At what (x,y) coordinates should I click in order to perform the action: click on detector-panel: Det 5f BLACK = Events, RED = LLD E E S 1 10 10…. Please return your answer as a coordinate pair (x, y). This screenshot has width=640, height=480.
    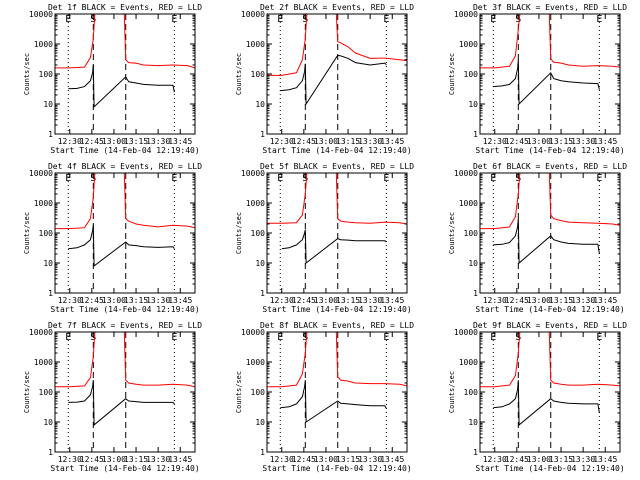
    Looking at the image, I should click on (324, 238).